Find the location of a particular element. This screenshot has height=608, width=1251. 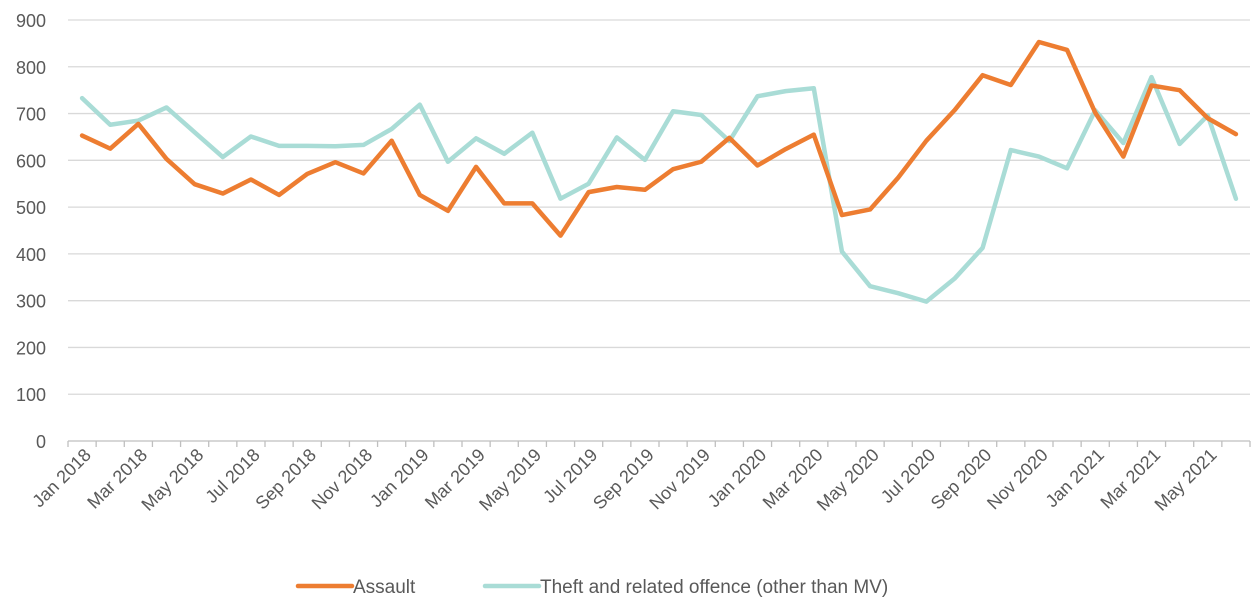

x-tick-label: Sep 2018 is located at coordinates (285, 479).